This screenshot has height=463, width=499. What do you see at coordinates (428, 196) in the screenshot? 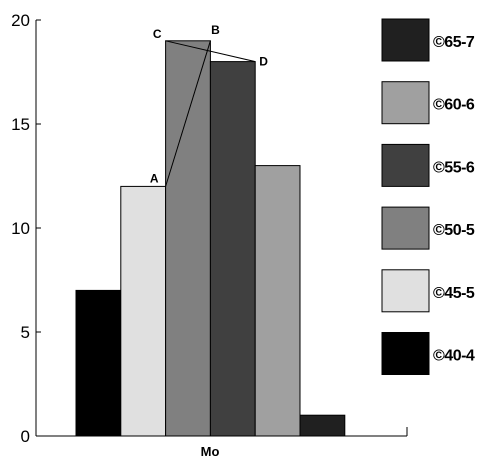
I see `legend: ©65-7 ©60-6 ©55-6 ©50-5 ©45-5 ©40-4` at bounding box center [428, 196].